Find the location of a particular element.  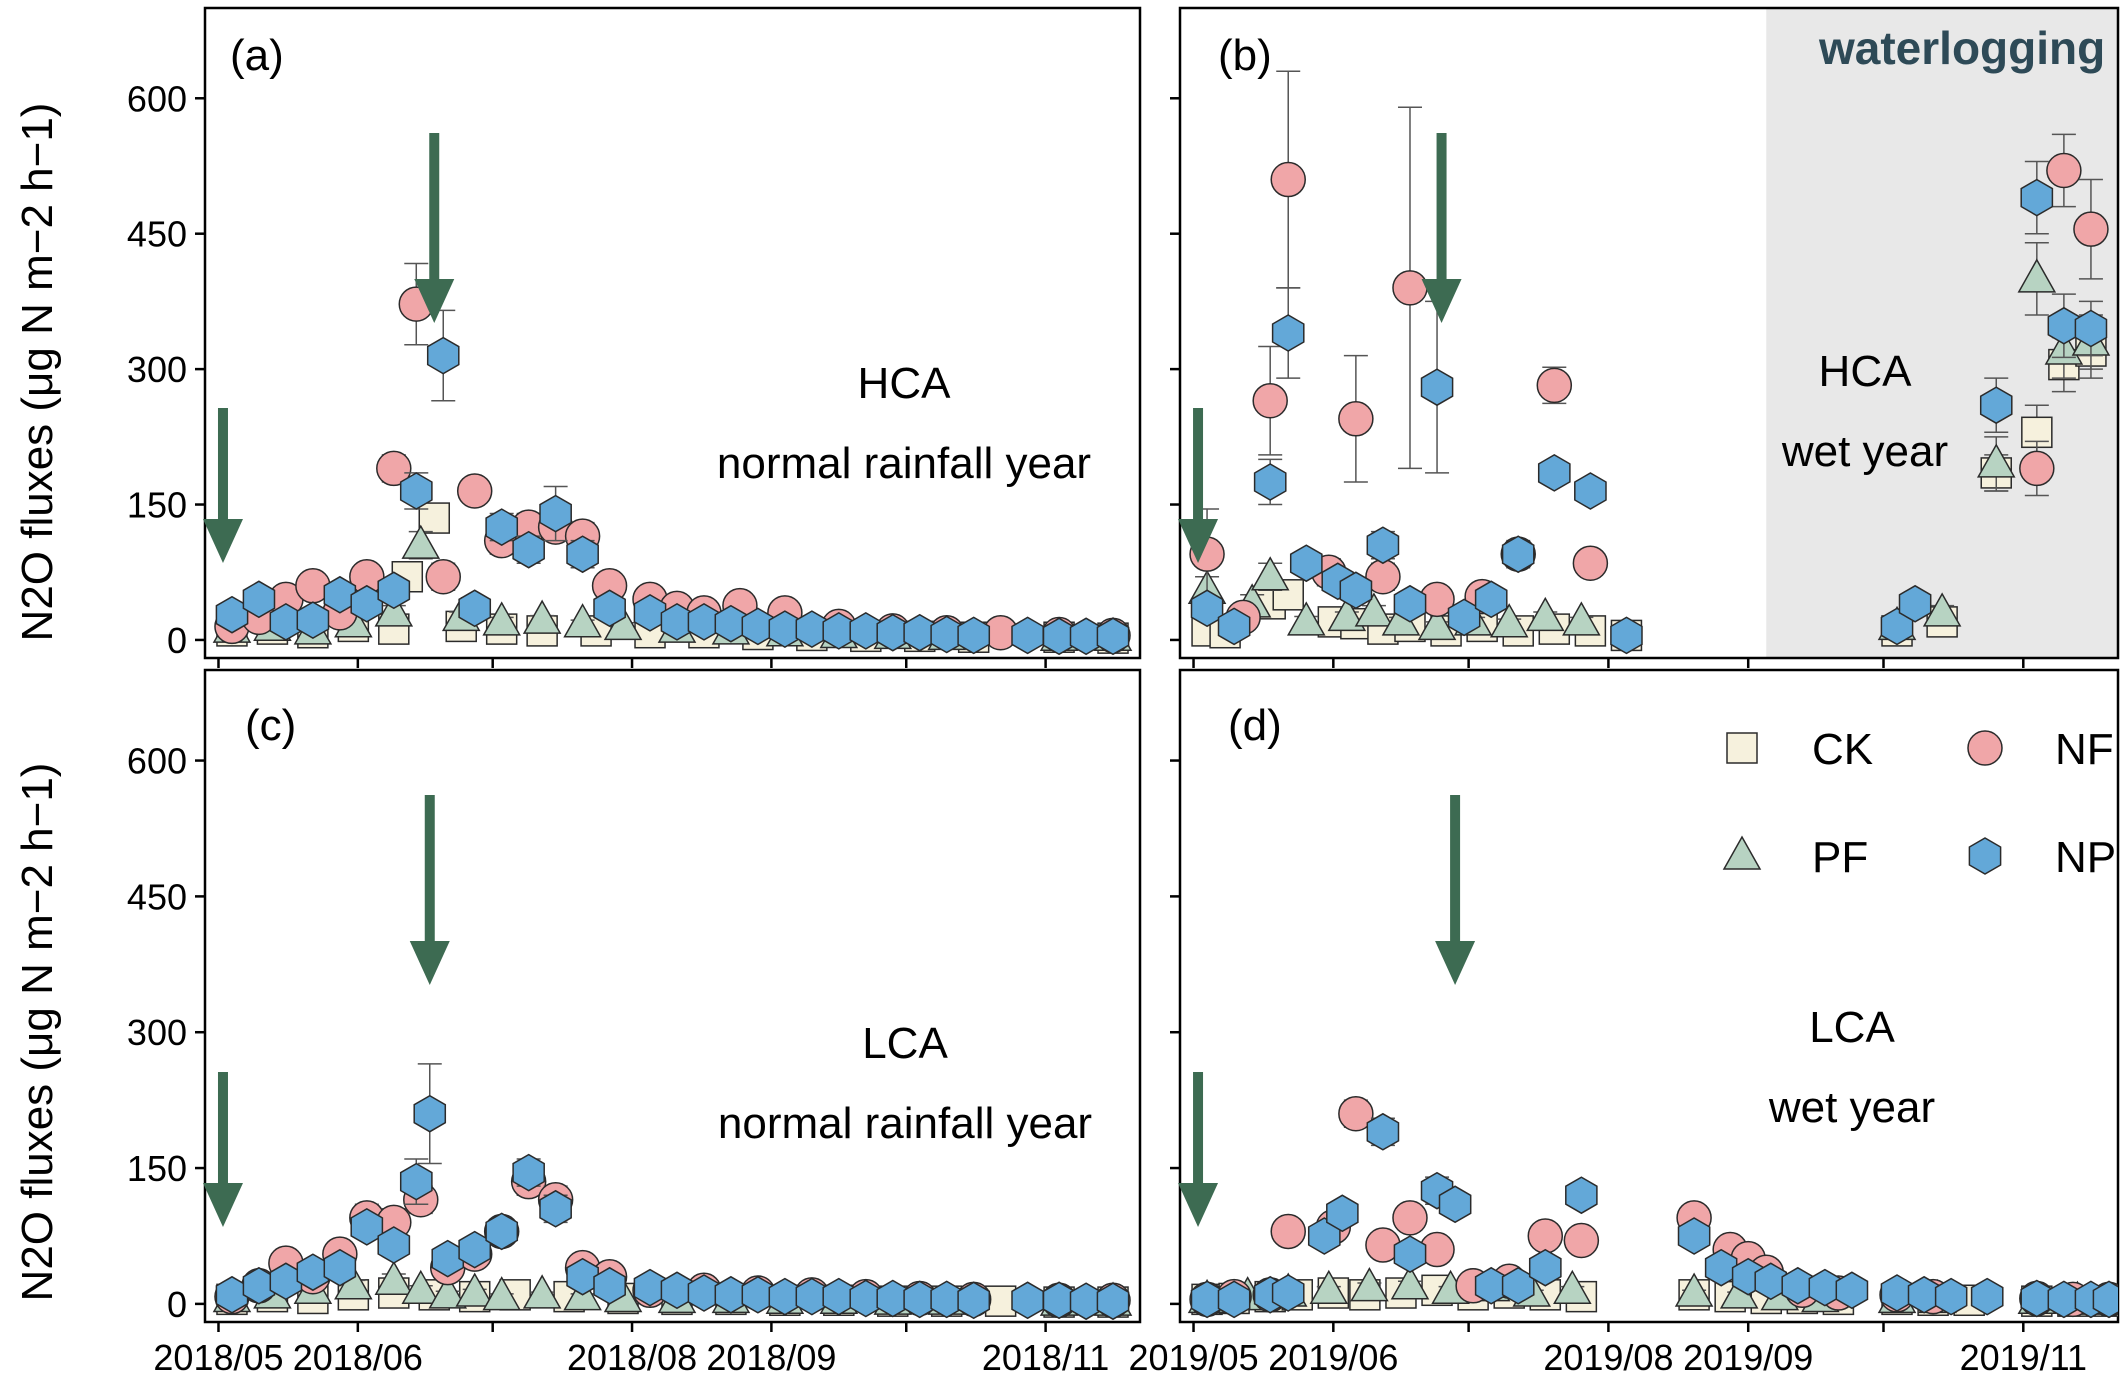

y-axis-label-bottom: N2O fluxes (μg N m−2 h−1) is located at coordinates (37, 1032).